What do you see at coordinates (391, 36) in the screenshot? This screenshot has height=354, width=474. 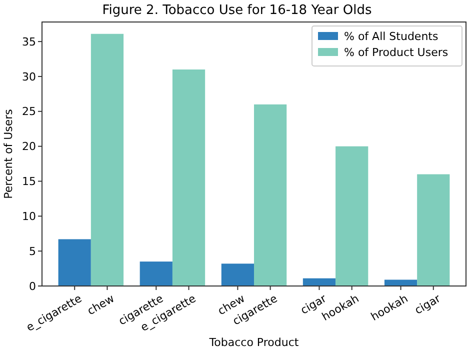 I see `legend-label: % of All Students` at bounding box center [391, 36].